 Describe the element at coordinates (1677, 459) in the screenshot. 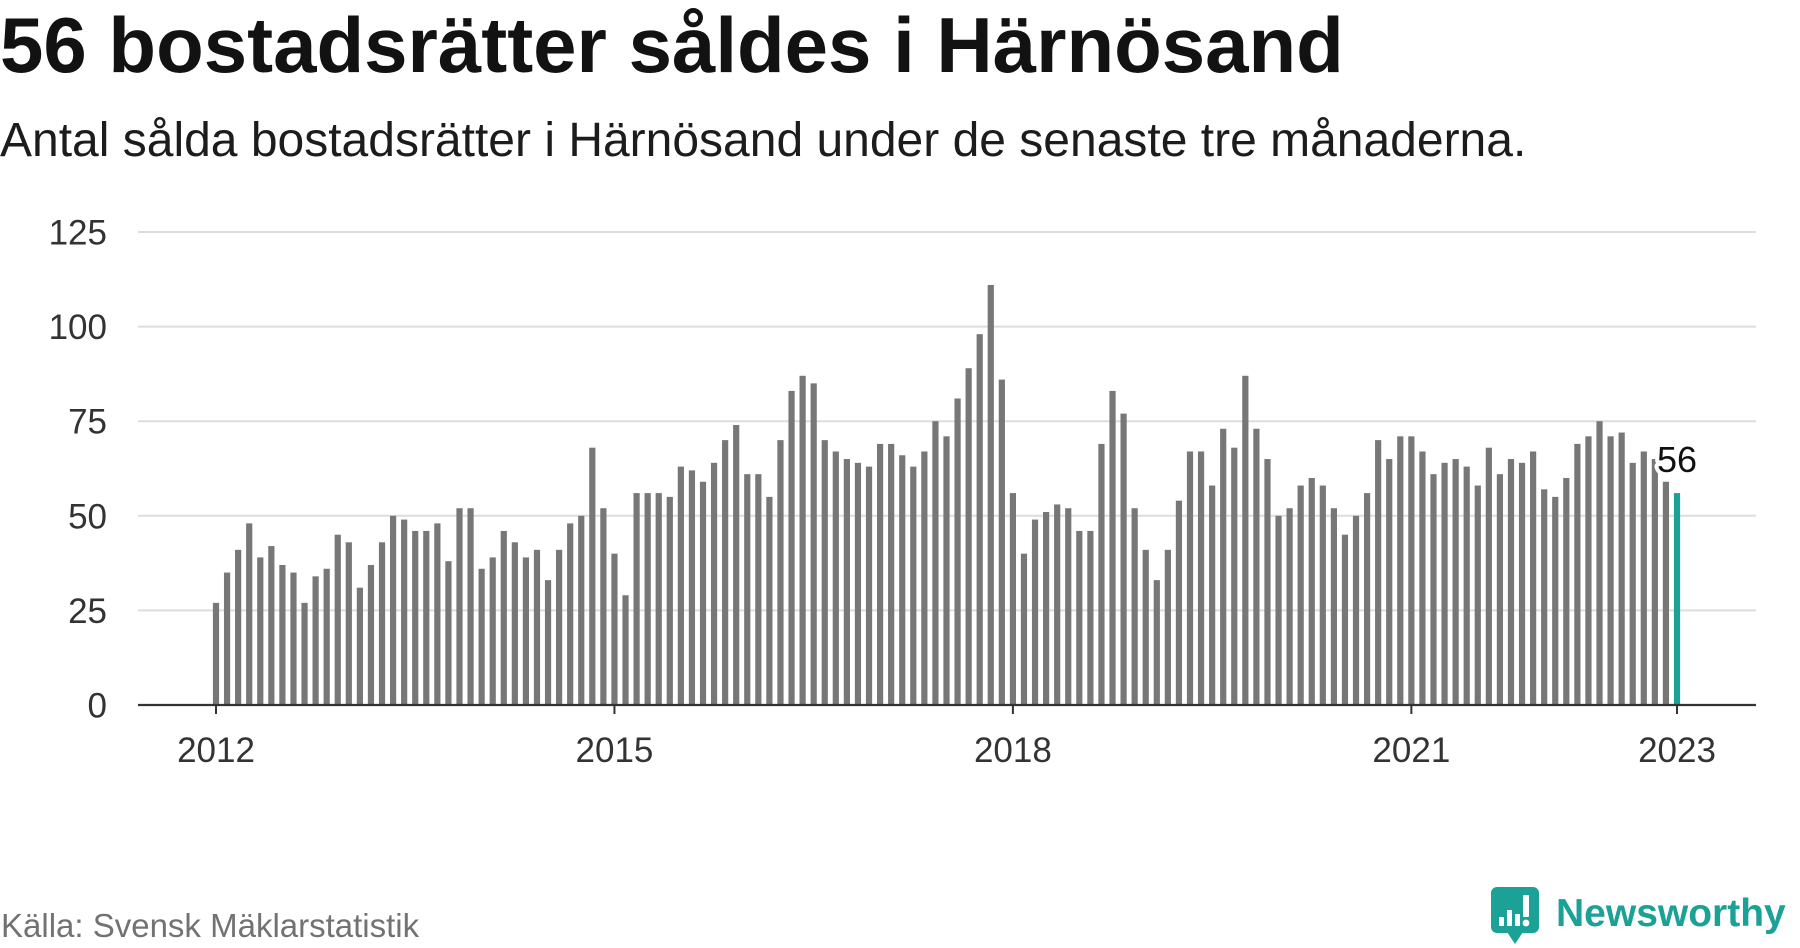

I see `data-label: 56` at that location.